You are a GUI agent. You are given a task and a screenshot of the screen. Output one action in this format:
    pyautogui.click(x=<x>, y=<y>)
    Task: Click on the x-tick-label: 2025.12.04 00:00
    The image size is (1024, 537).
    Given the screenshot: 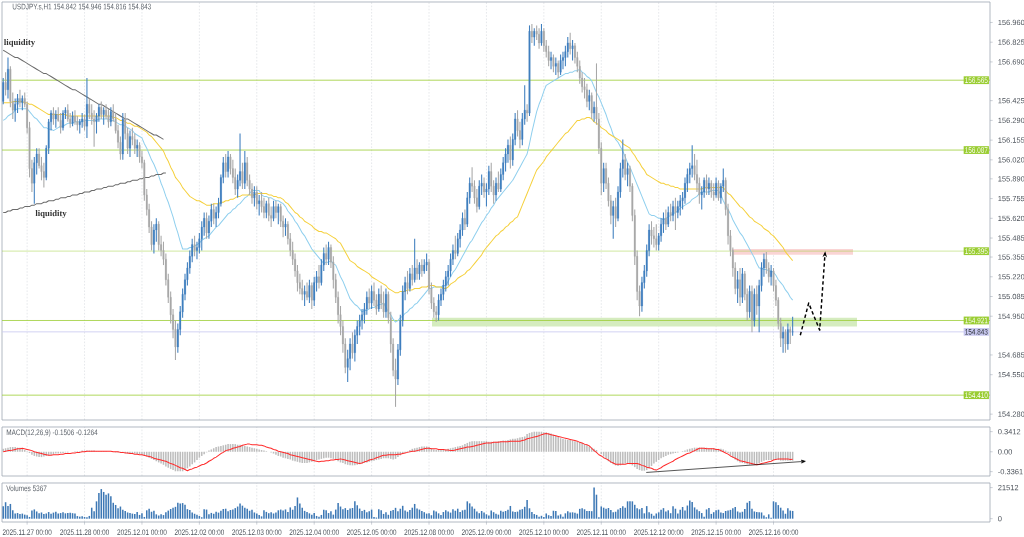 What is the action you would take?
    pyautogui.click(x=314, y=532)
    